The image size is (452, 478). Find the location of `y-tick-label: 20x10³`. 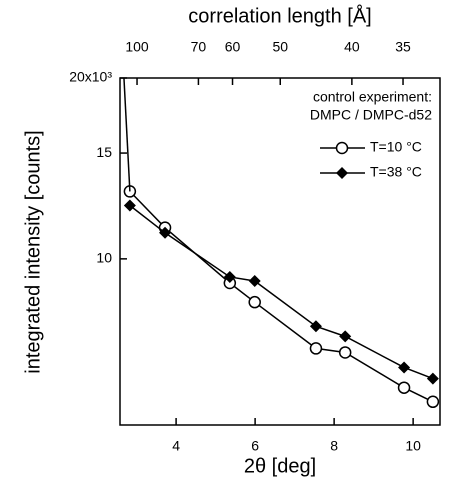

y-tick-label: 20x10³ is located at coordinates (90, 77).